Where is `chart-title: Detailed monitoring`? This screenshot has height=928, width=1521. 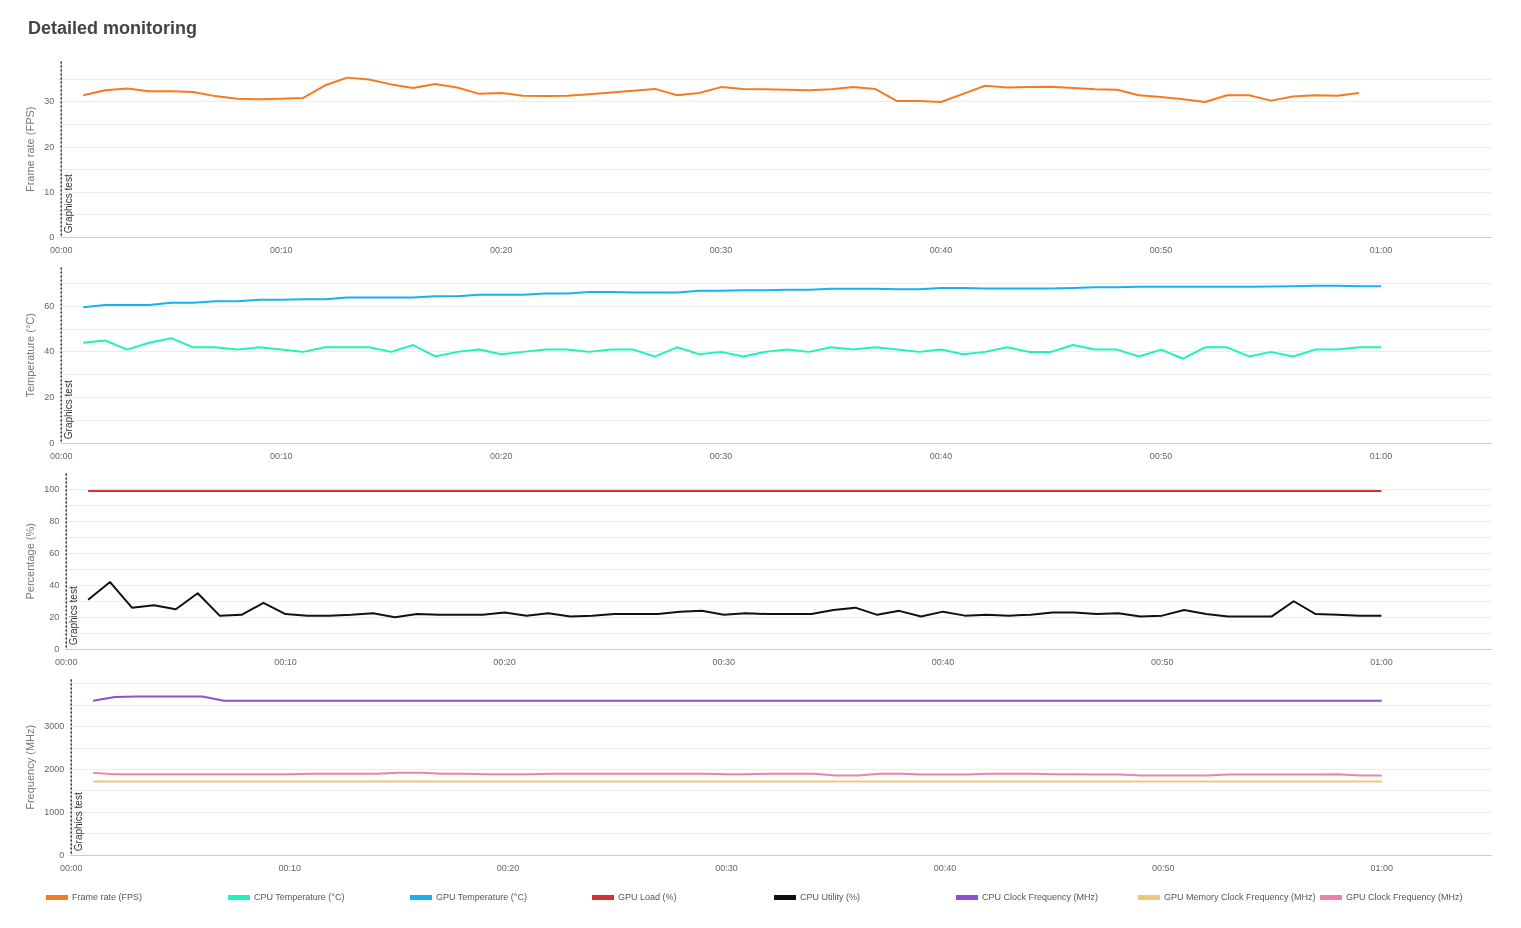 chart-title: Detailed monitoring is located at coordinates (112, 28).